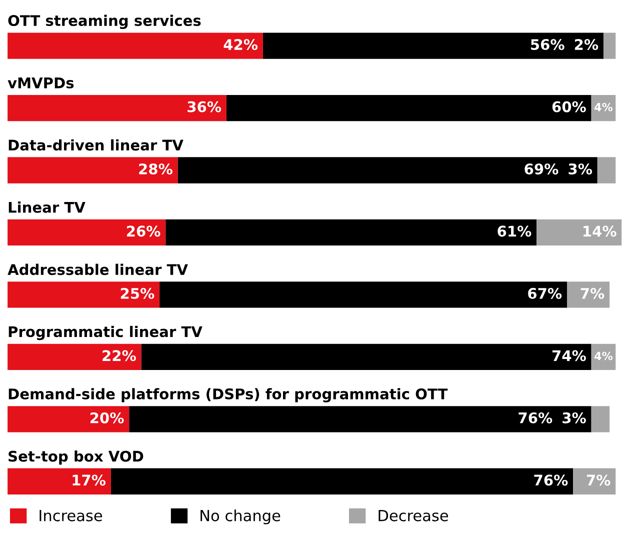 The height and width of the screenshot is (535, 628). I want to click on data-label: 60%, so click(569, 106).